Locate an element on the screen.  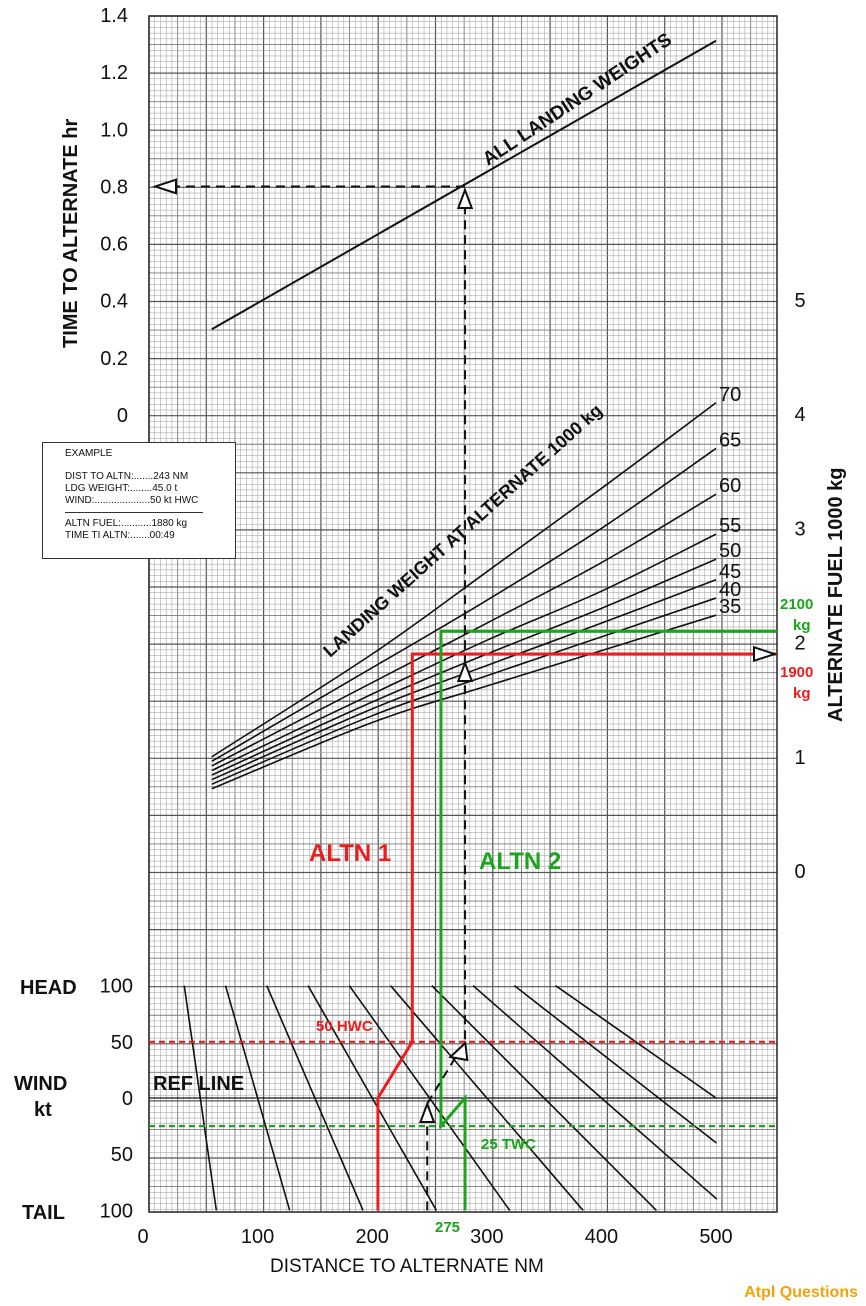
fuel-curve-label: 70 is located at coordinates (730, 395).